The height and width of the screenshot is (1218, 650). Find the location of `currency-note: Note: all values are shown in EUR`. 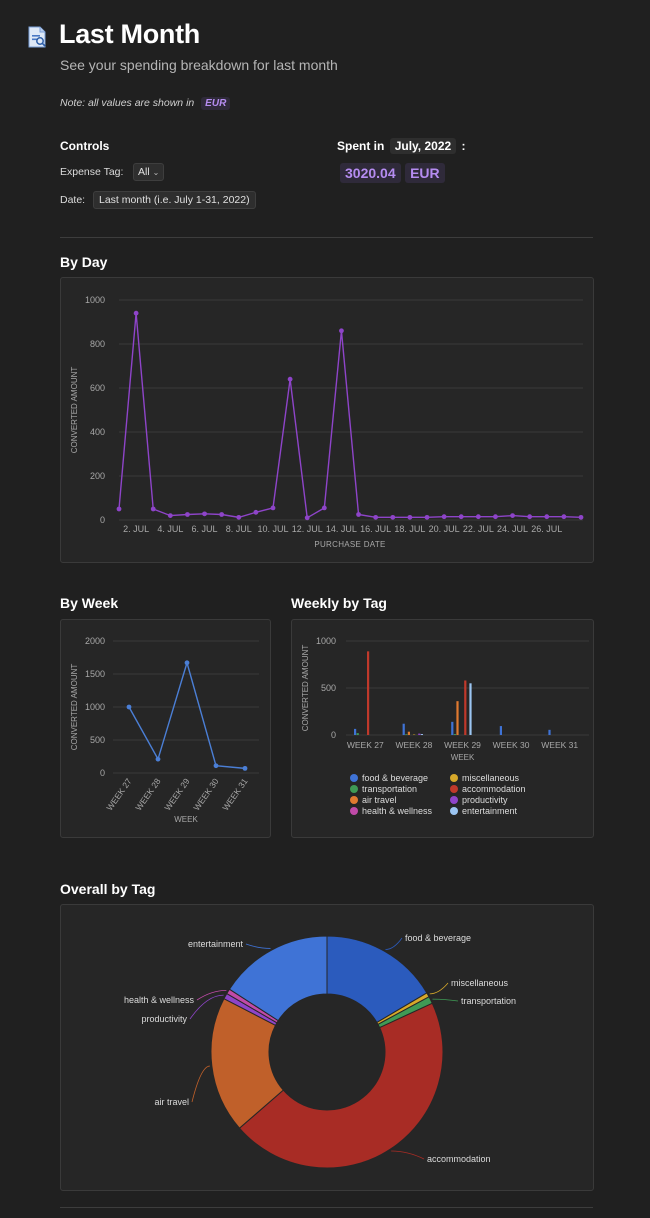

currency-note: Note: all values are shown in EUR is located at coordinates (145, 103).